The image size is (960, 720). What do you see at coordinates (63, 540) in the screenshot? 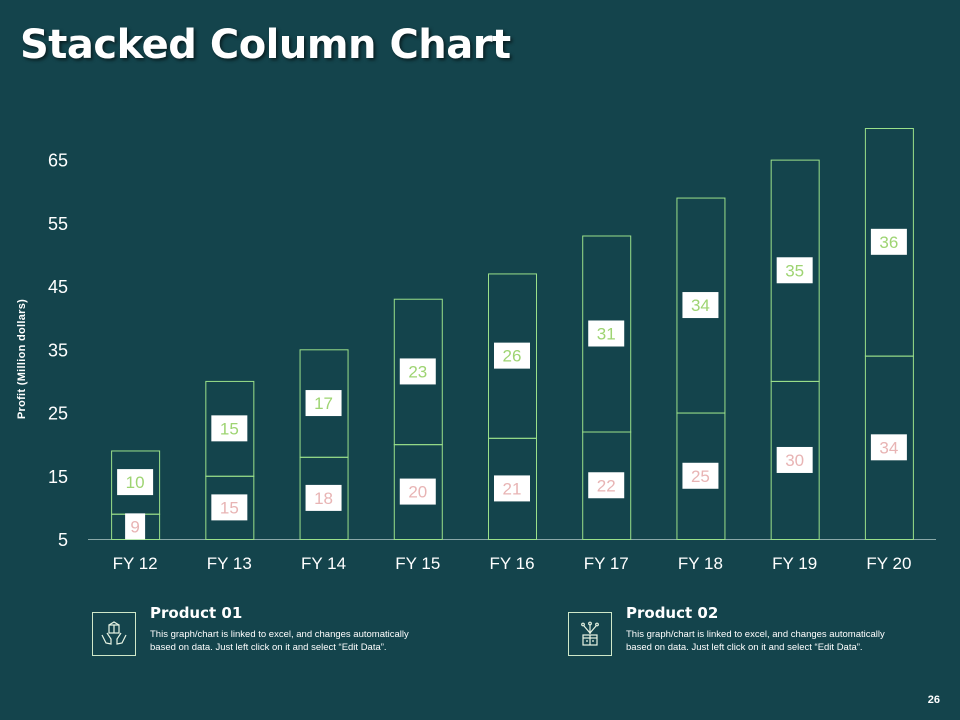
I see `y-tick-label: 5` at bounding box center [63, 540].